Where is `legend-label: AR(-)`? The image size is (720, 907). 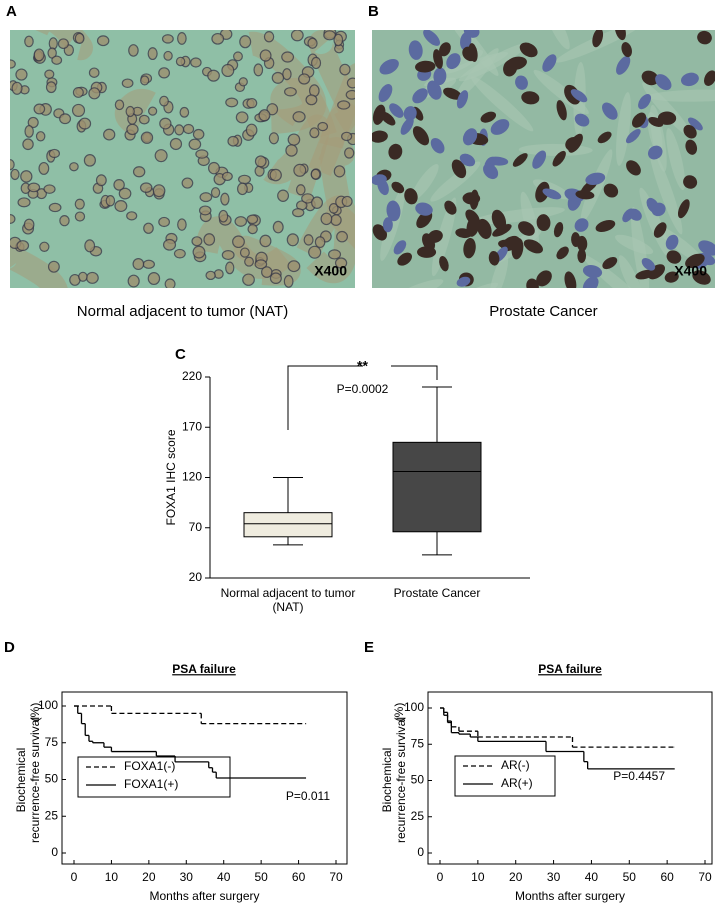
legend-label: AR(-) is located at coordinates (515, 765).